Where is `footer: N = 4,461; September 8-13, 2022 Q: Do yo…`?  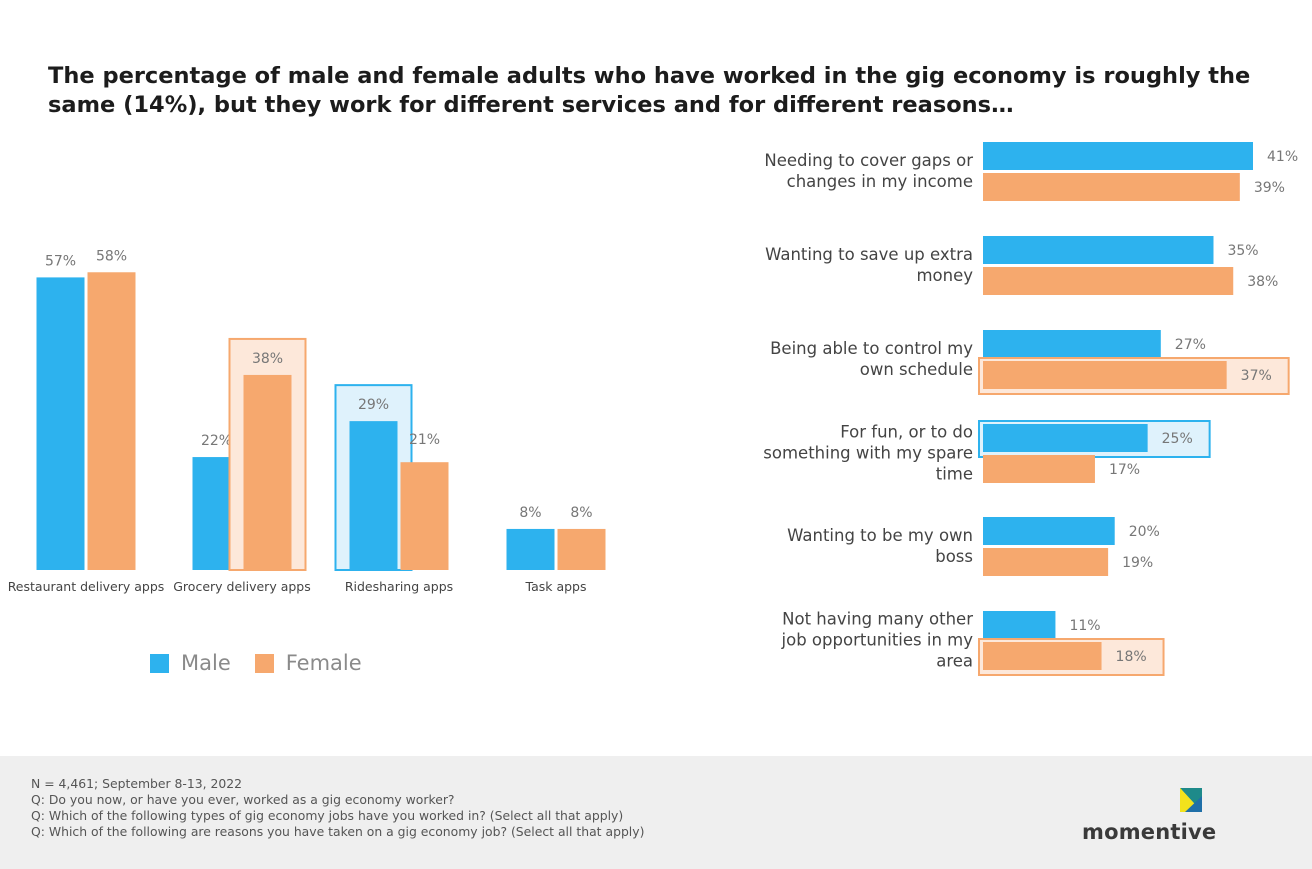 footer: N = 4,461; September 8-13, 2022 Q: Do yo… is located at coordinates (656, 812).